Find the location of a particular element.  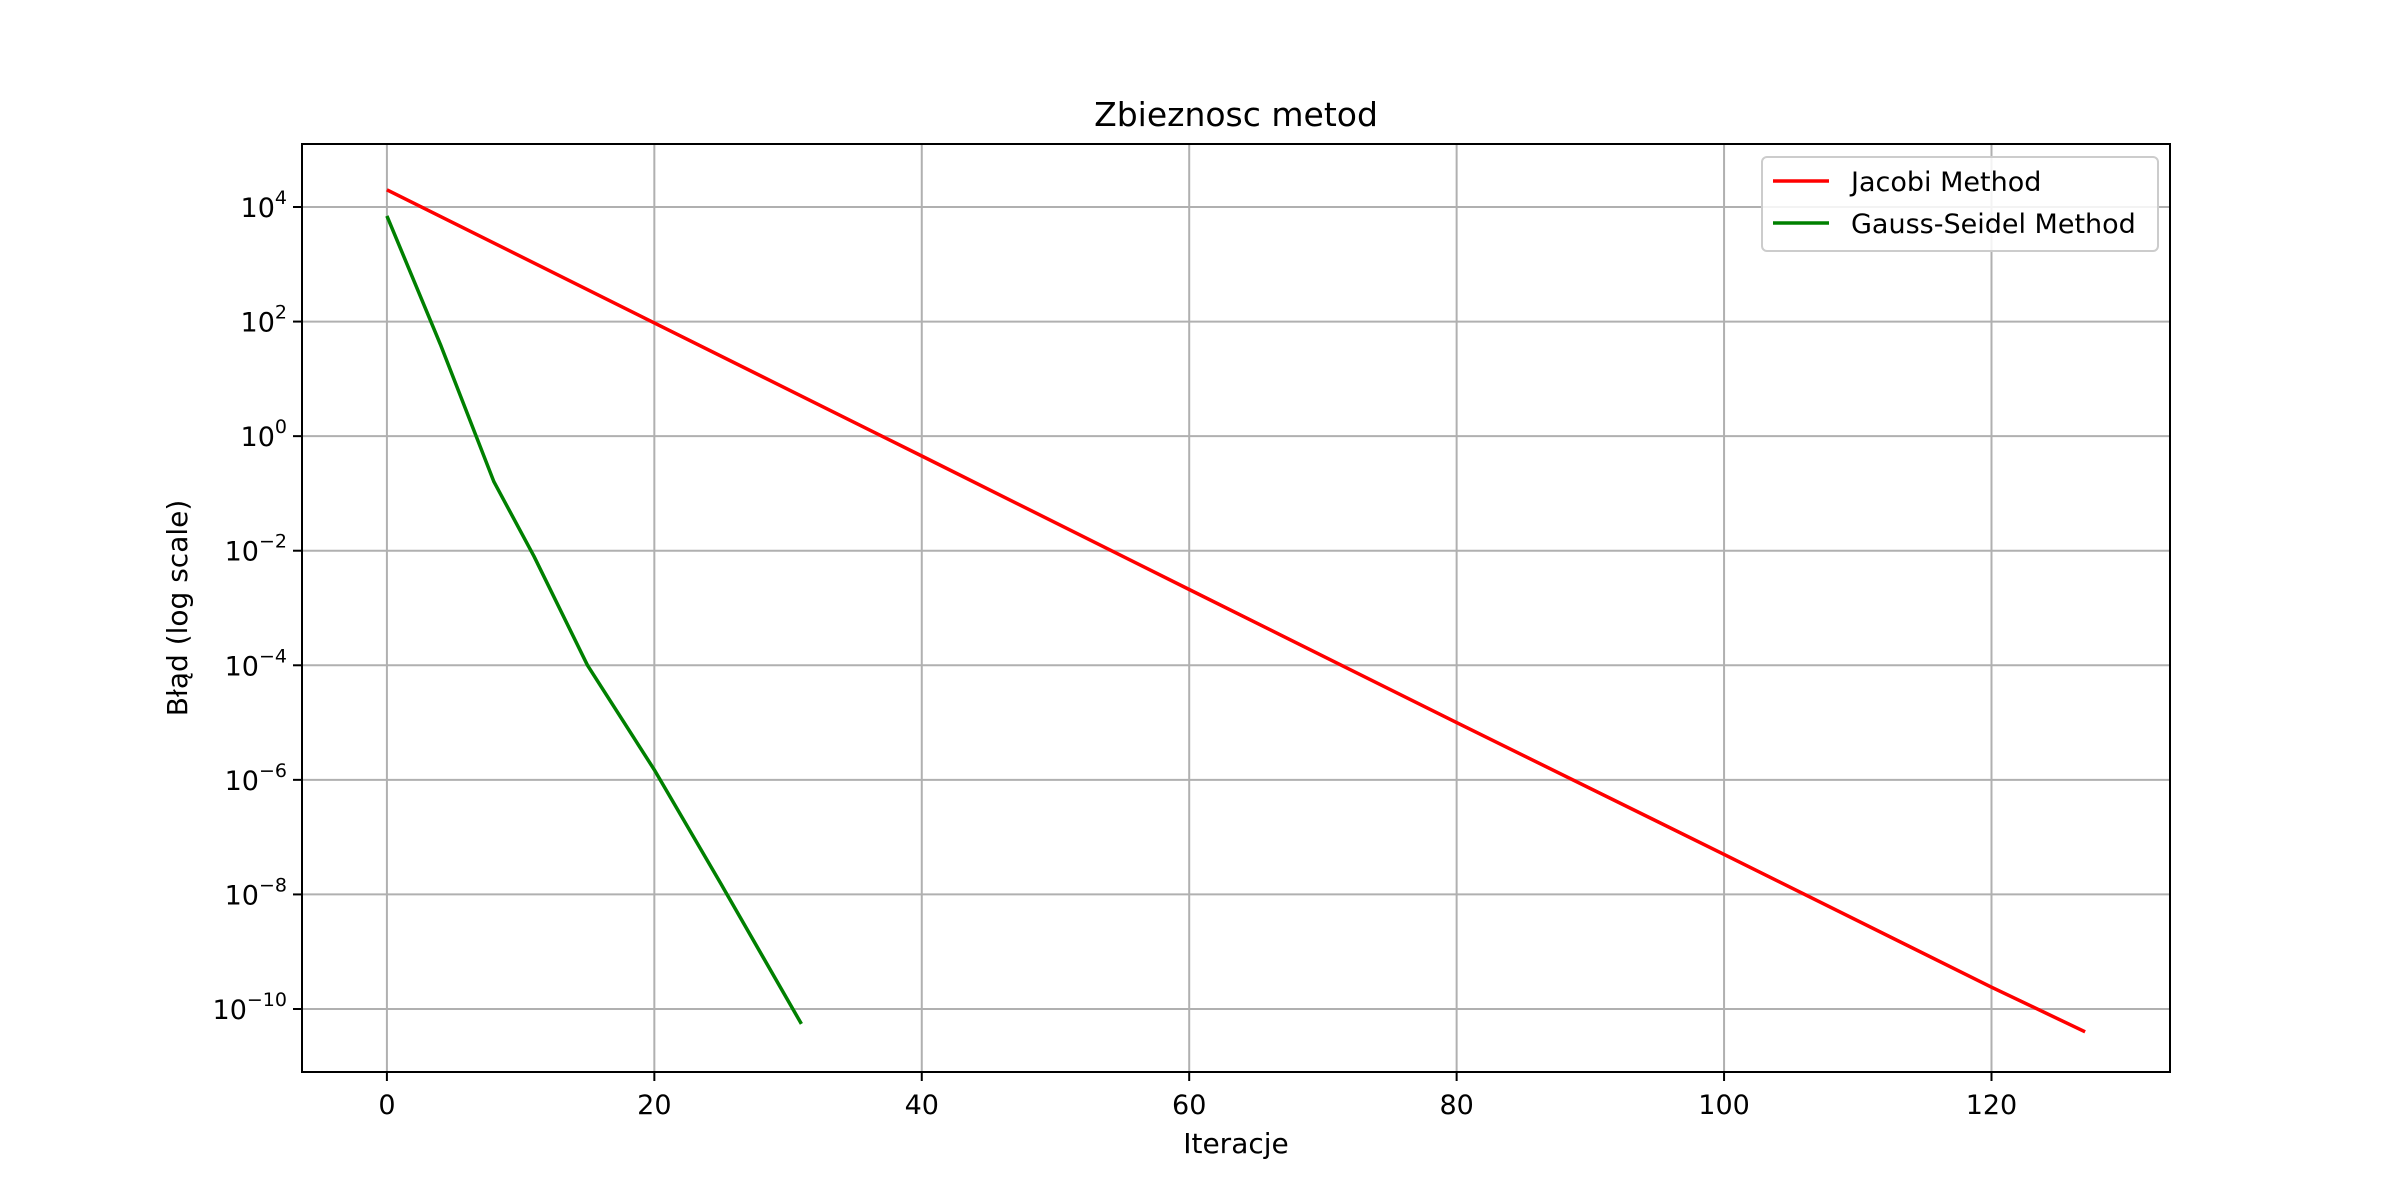

y-axis-label: Błąd (log scale) is located at coordinates (177, 608).